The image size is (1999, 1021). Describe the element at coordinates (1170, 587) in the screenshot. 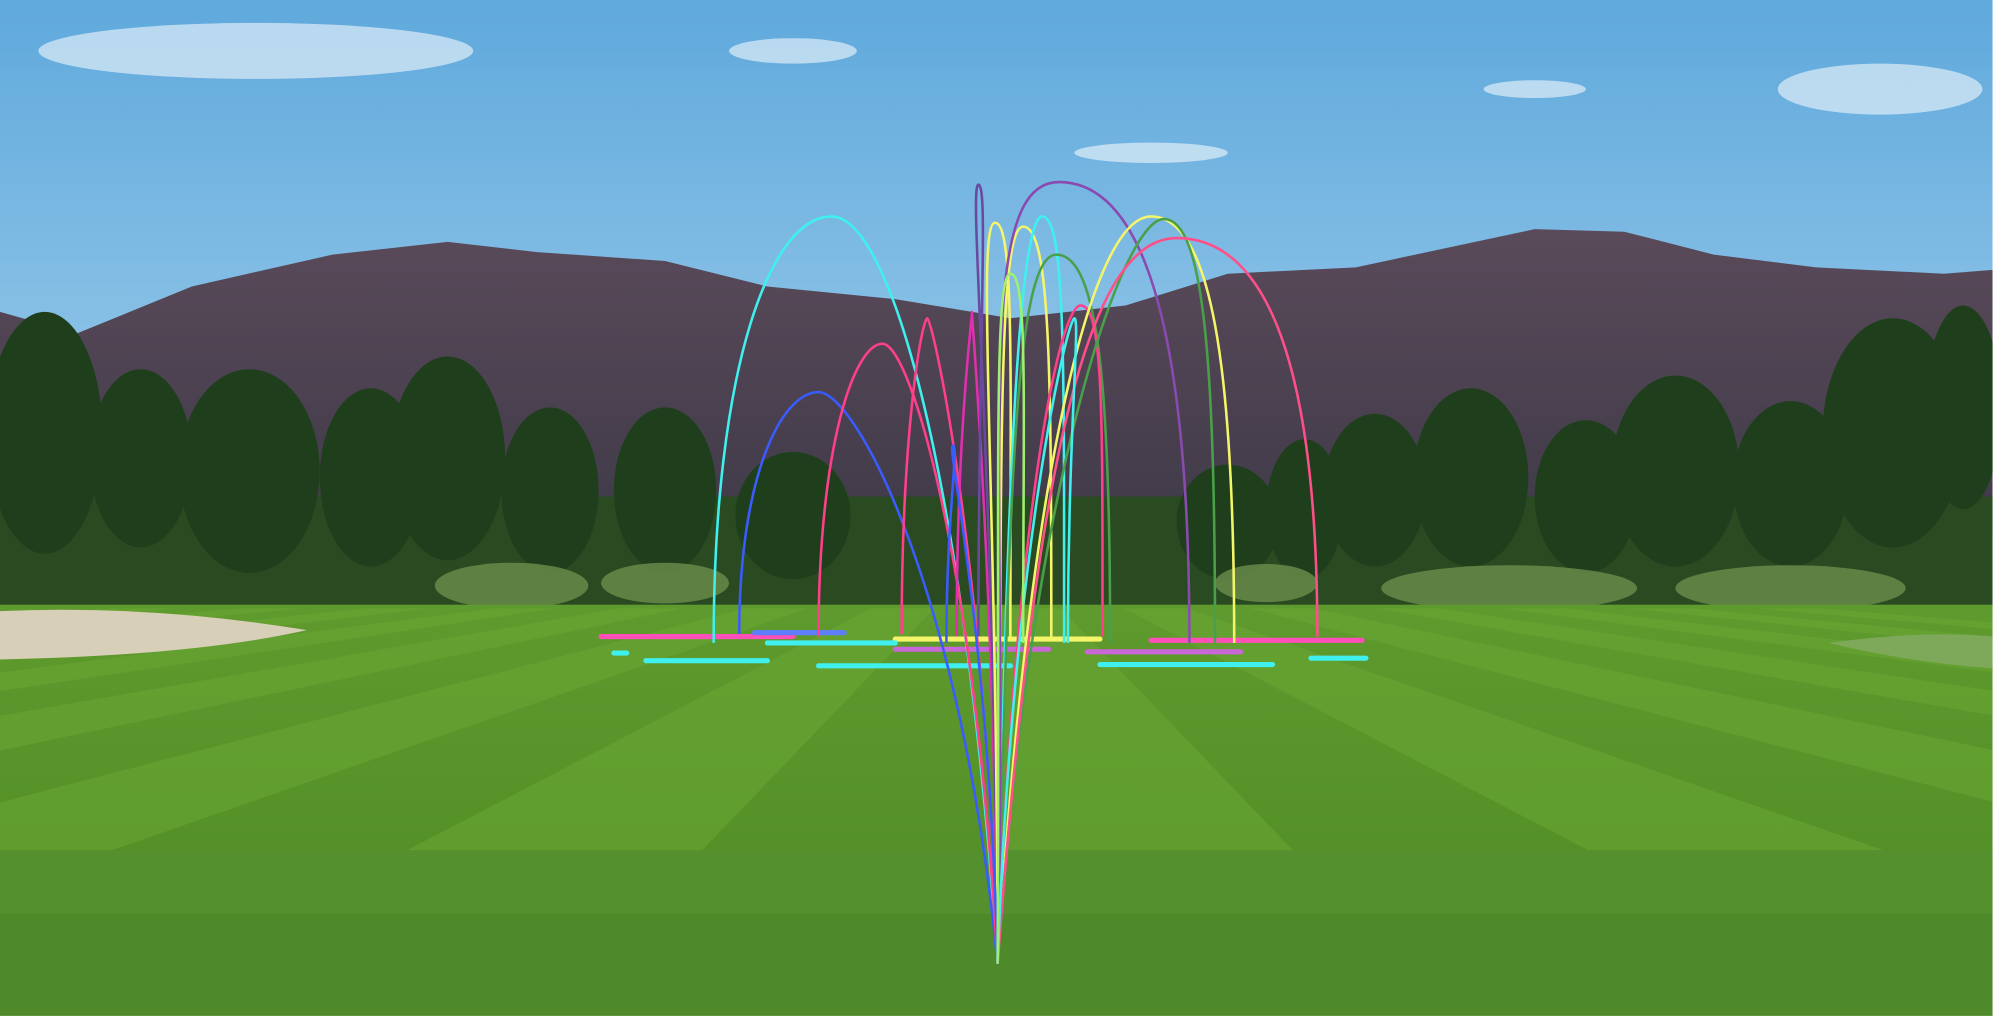

I see `bushes` at that location.